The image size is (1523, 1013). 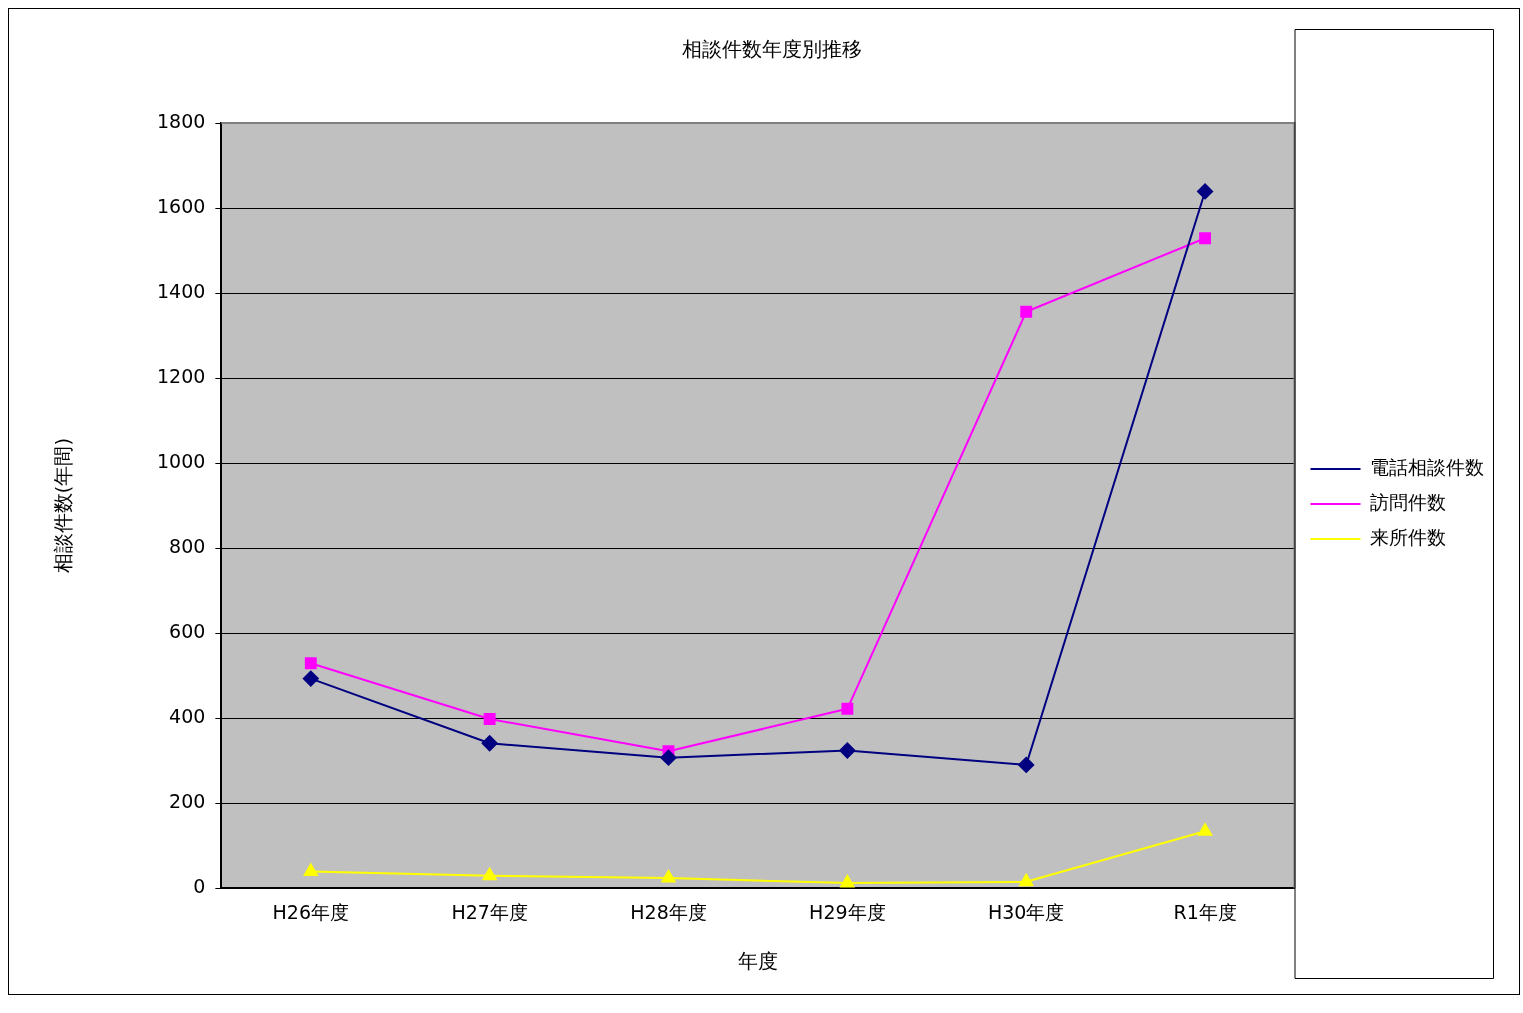 What do you see at coordinates (181, 120) in the screenshot?
I see `y-tick-label: 1800` at bounding box center [181, 120].